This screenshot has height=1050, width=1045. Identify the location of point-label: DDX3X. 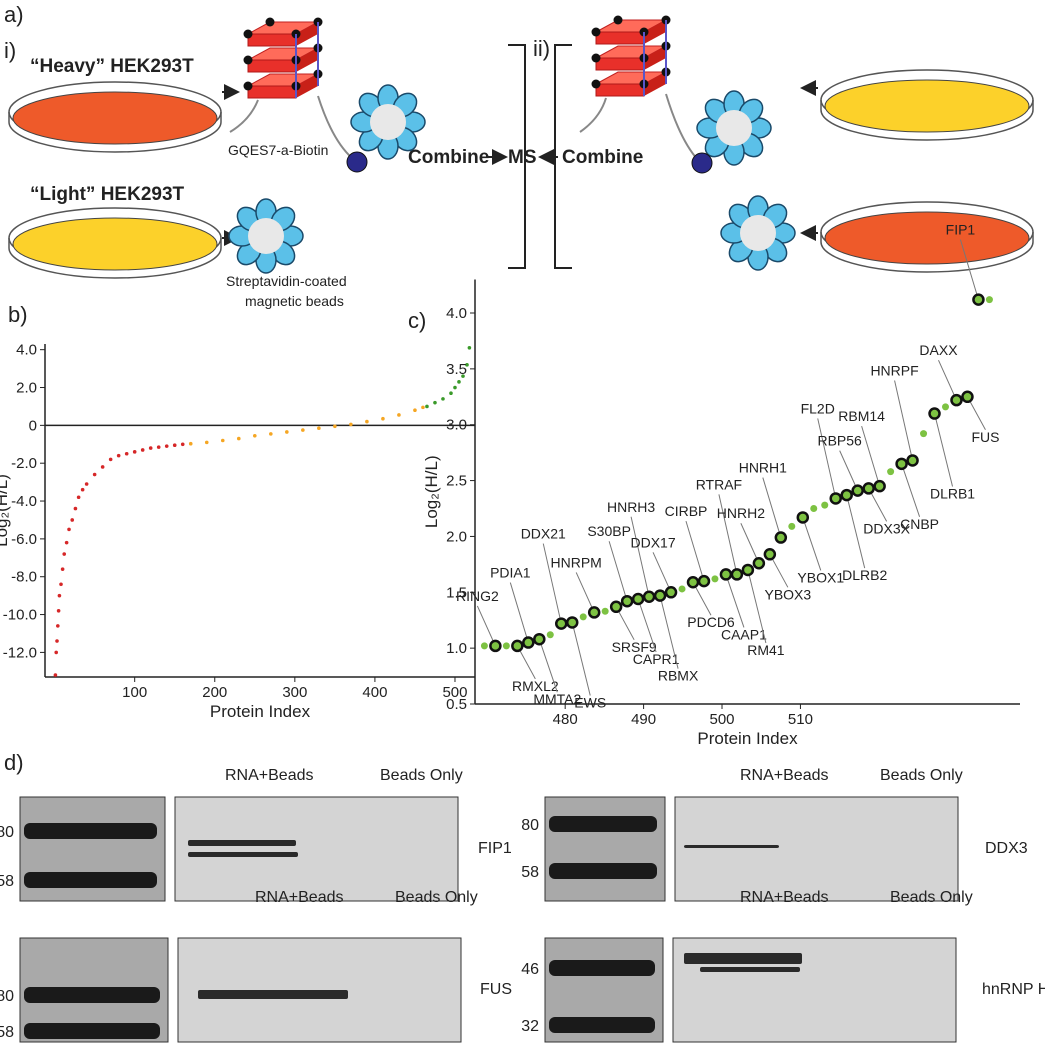
(886, 528).